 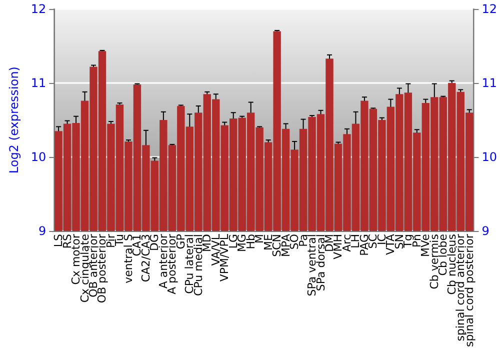 What do you see at coordinates (490, 157) in the screenshot?
I see `y2-tick-label: 10` at bounding box center [490, 157].